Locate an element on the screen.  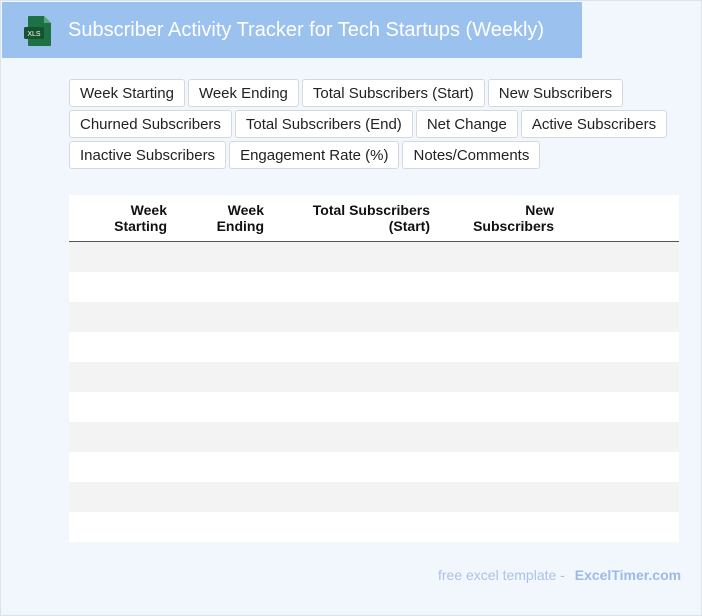
column-header: New Subscribers is located at coordinates (492, 218).